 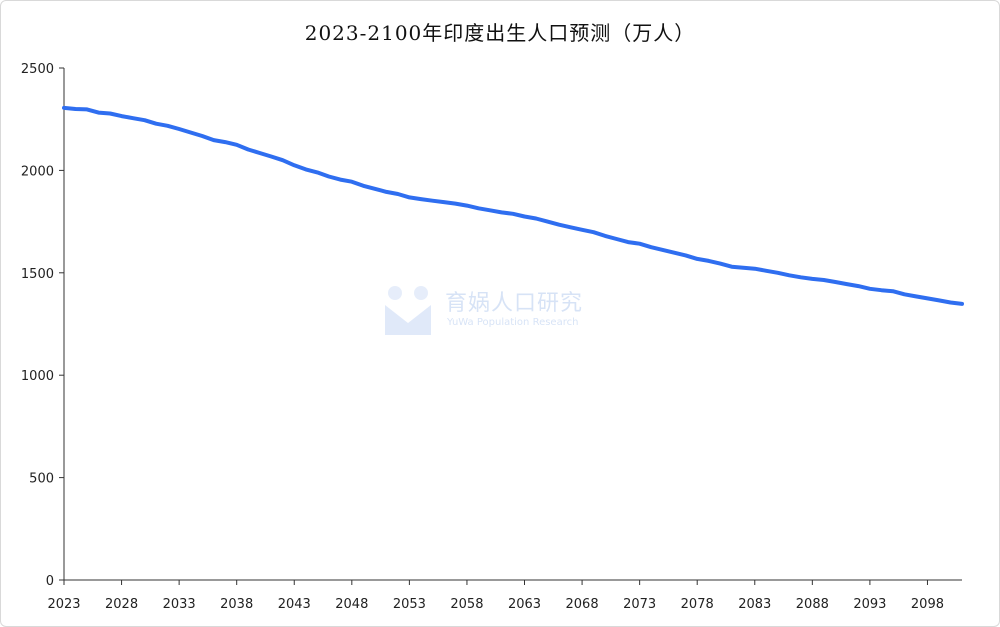 I want to click on data-point-2052, so click(x=398, y=194).